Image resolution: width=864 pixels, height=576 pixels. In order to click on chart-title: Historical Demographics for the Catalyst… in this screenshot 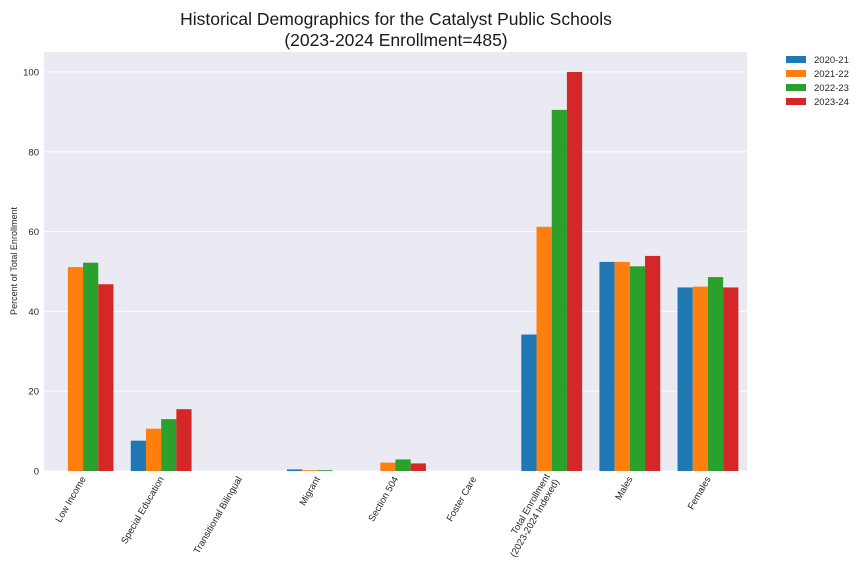, I will do `click(396, 19)`.